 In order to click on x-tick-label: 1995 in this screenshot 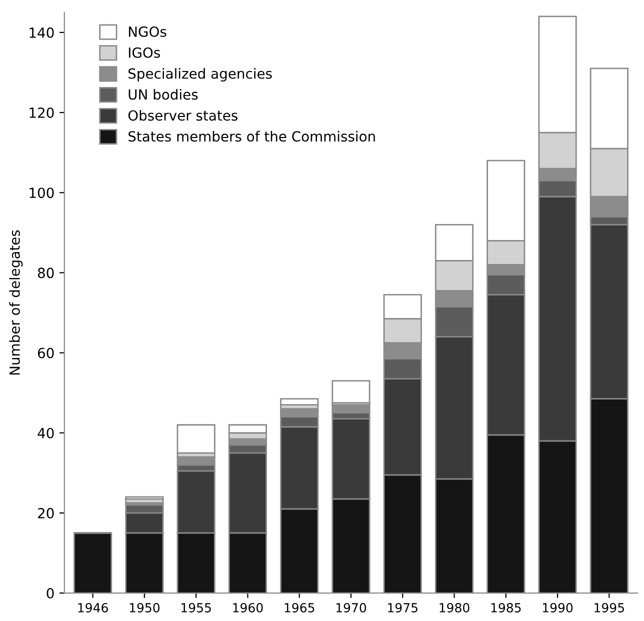, I will do `click(609, 607)`.